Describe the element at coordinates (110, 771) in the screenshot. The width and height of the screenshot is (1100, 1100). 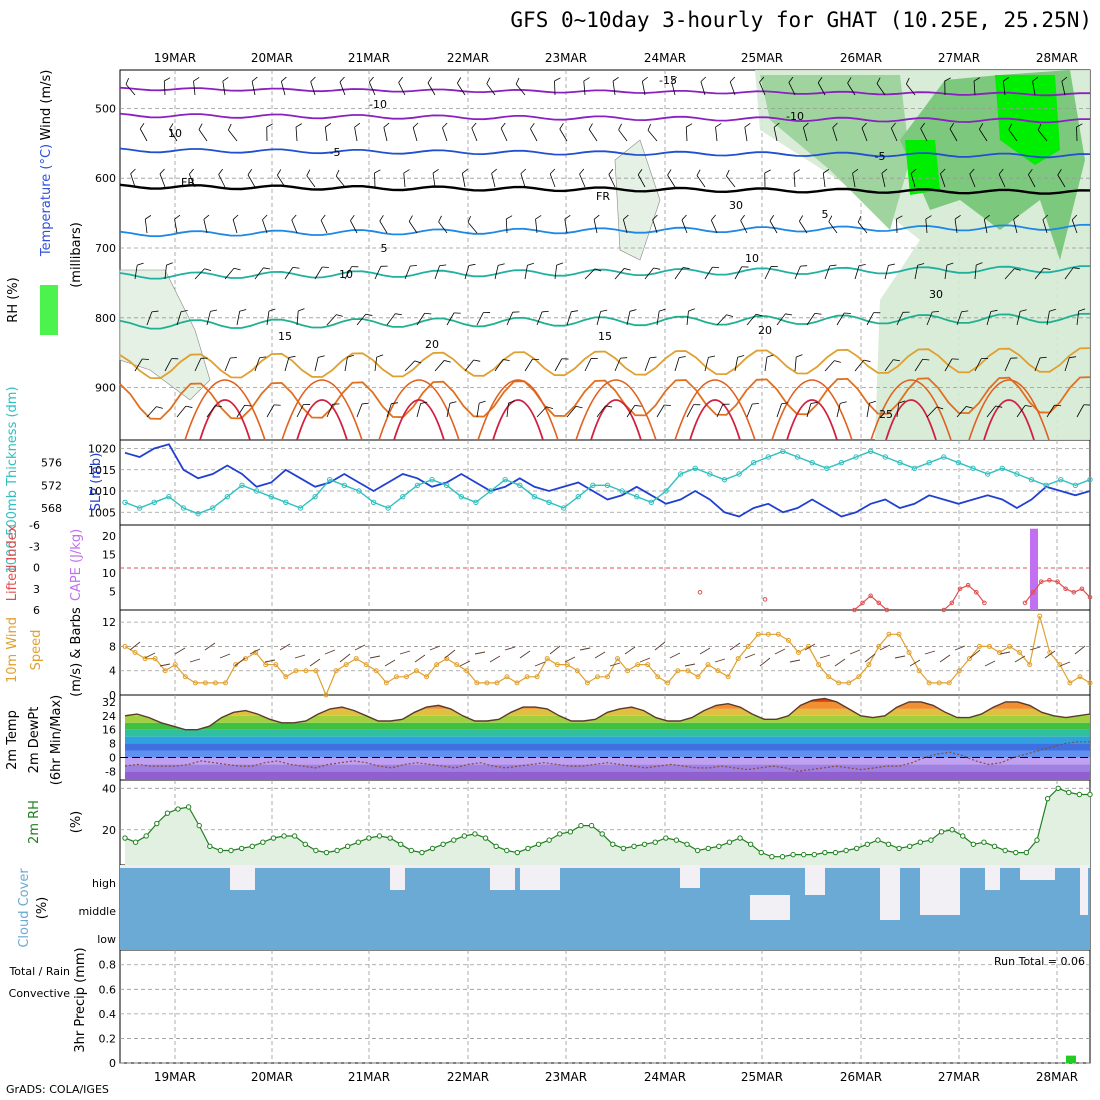
I see `temp-tick: -8` at that location.